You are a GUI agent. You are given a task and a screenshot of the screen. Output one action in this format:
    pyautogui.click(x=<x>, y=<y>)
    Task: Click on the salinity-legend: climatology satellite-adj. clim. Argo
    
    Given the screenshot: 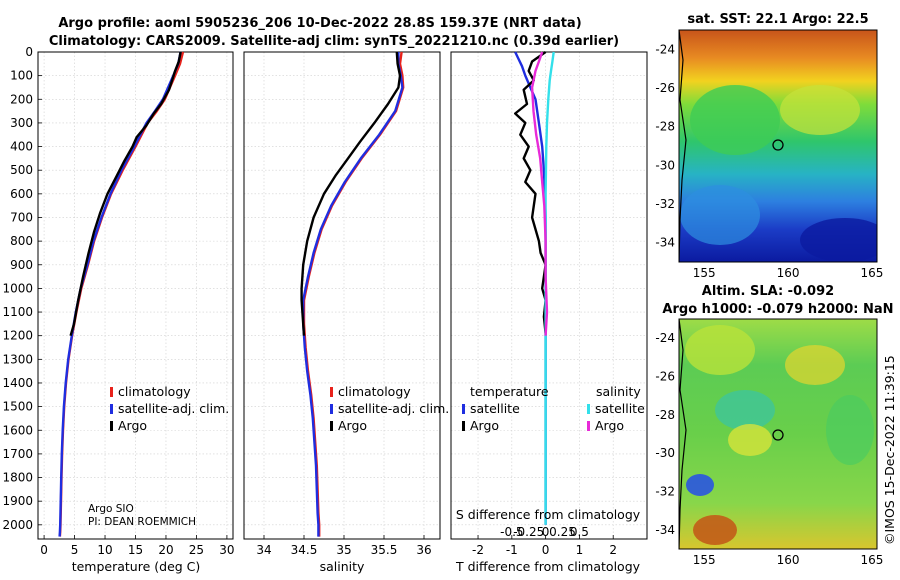 What is the action you would take?
    pyautogui.click(x=389, y=408)
    